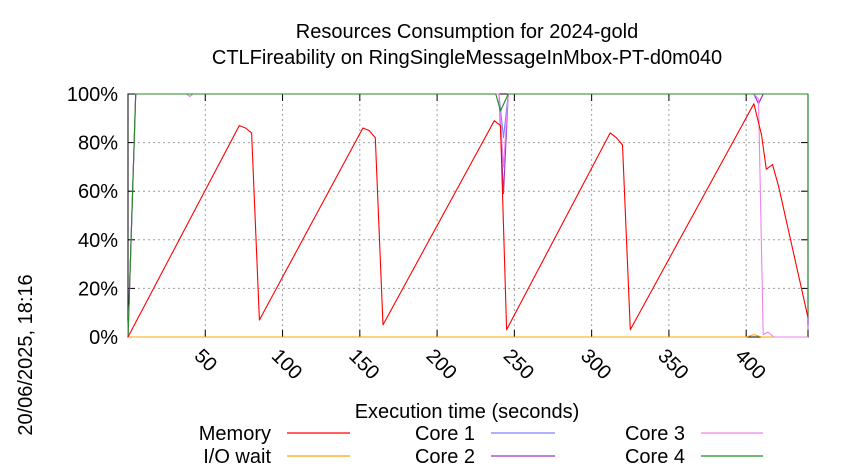 The width and height of the screenshot is (850, 475). I want to click on y-tick-label: 40%, so click(98, 241).